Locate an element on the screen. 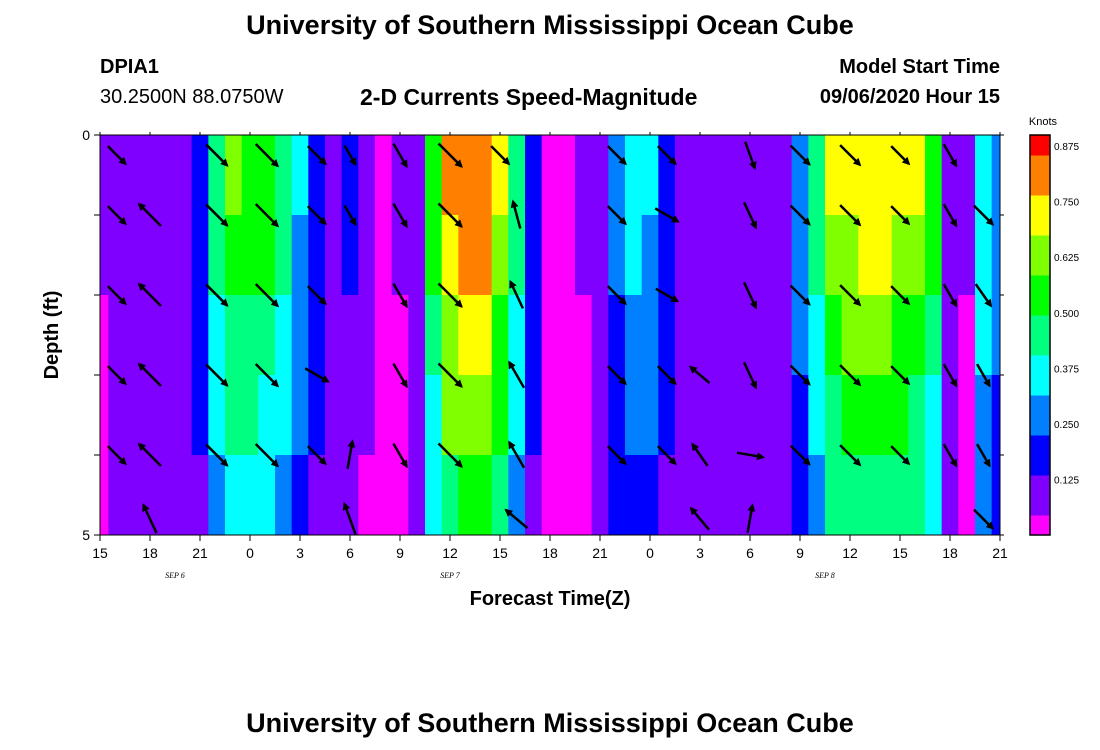  colorbar-tick-label: 0.500 is located at coordinates (1066, 314).